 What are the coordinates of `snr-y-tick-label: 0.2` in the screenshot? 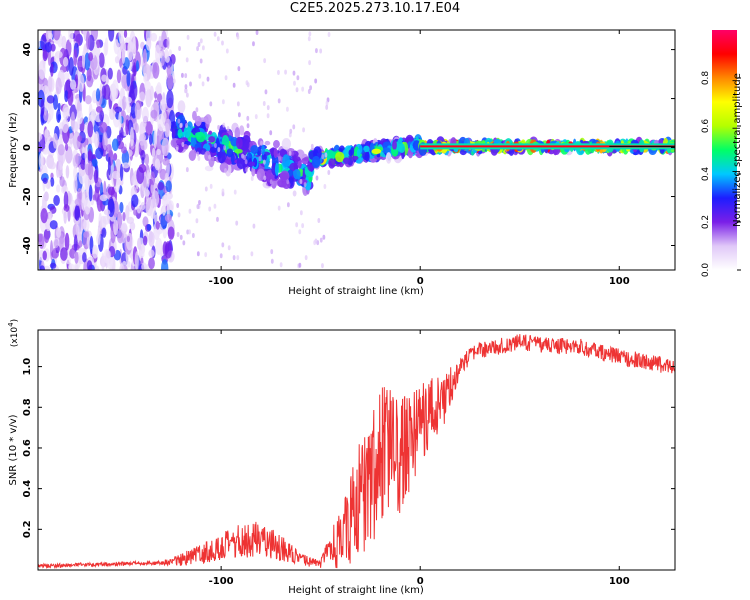 It's located at (27, 529).